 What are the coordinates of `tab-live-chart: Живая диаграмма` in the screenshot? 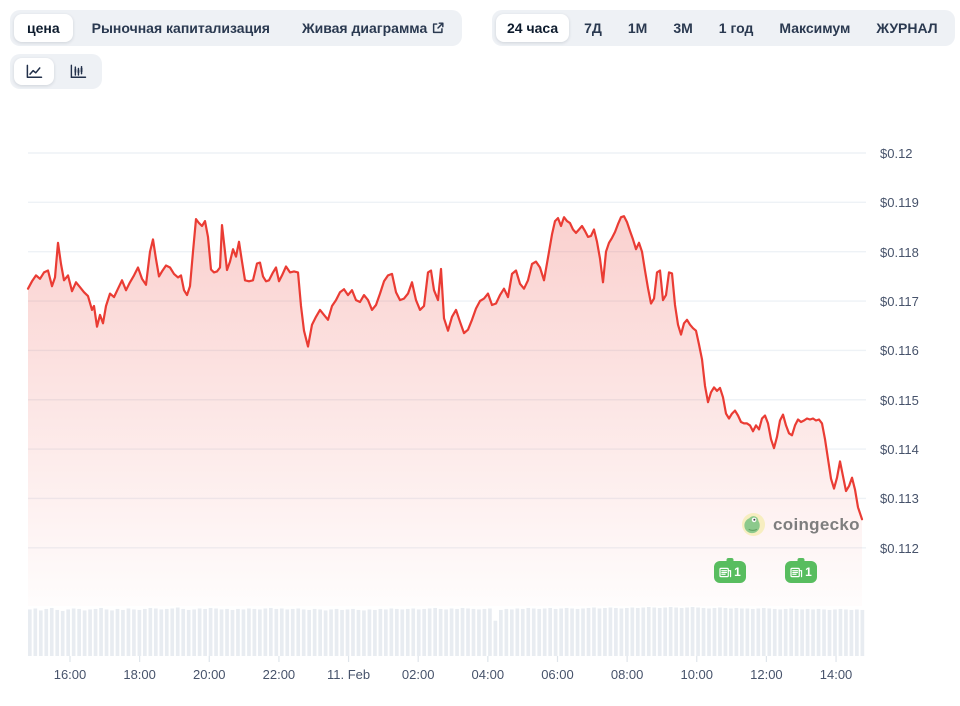 It's located at (373, 28).